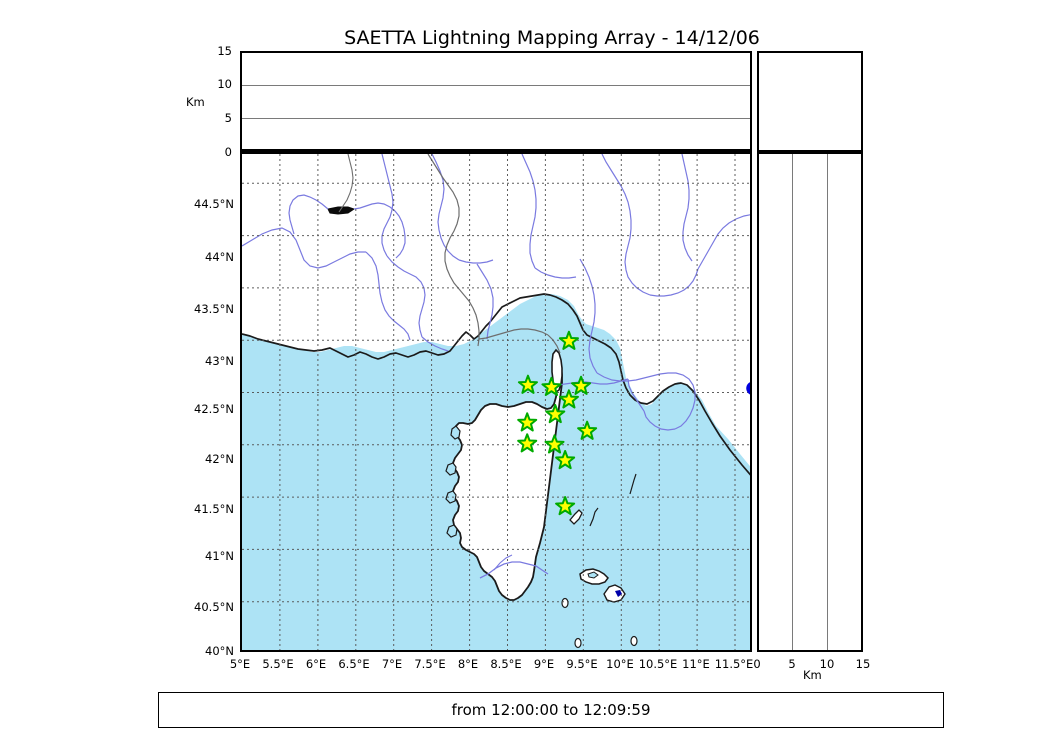  I want to click on station-markers, so click(557, 423).